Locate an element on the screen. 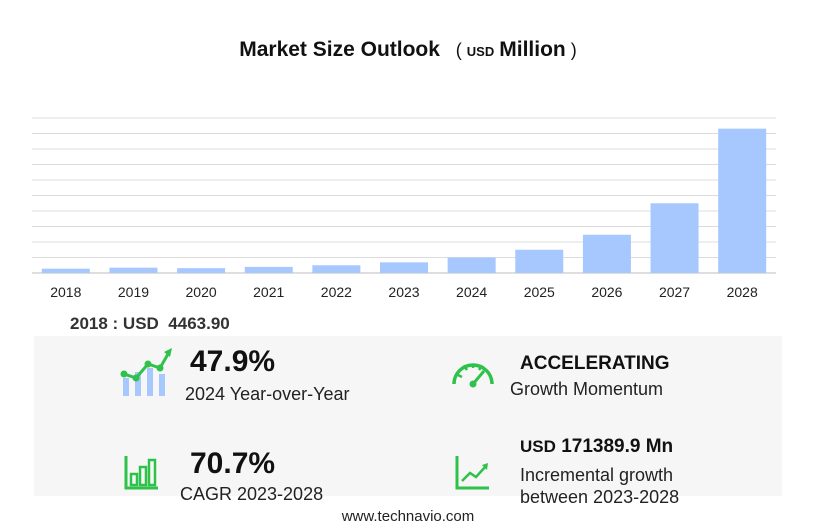 The height and width of the screenshot is (528, 816). title-unit-big: Million is located at coordinates (532, 49).